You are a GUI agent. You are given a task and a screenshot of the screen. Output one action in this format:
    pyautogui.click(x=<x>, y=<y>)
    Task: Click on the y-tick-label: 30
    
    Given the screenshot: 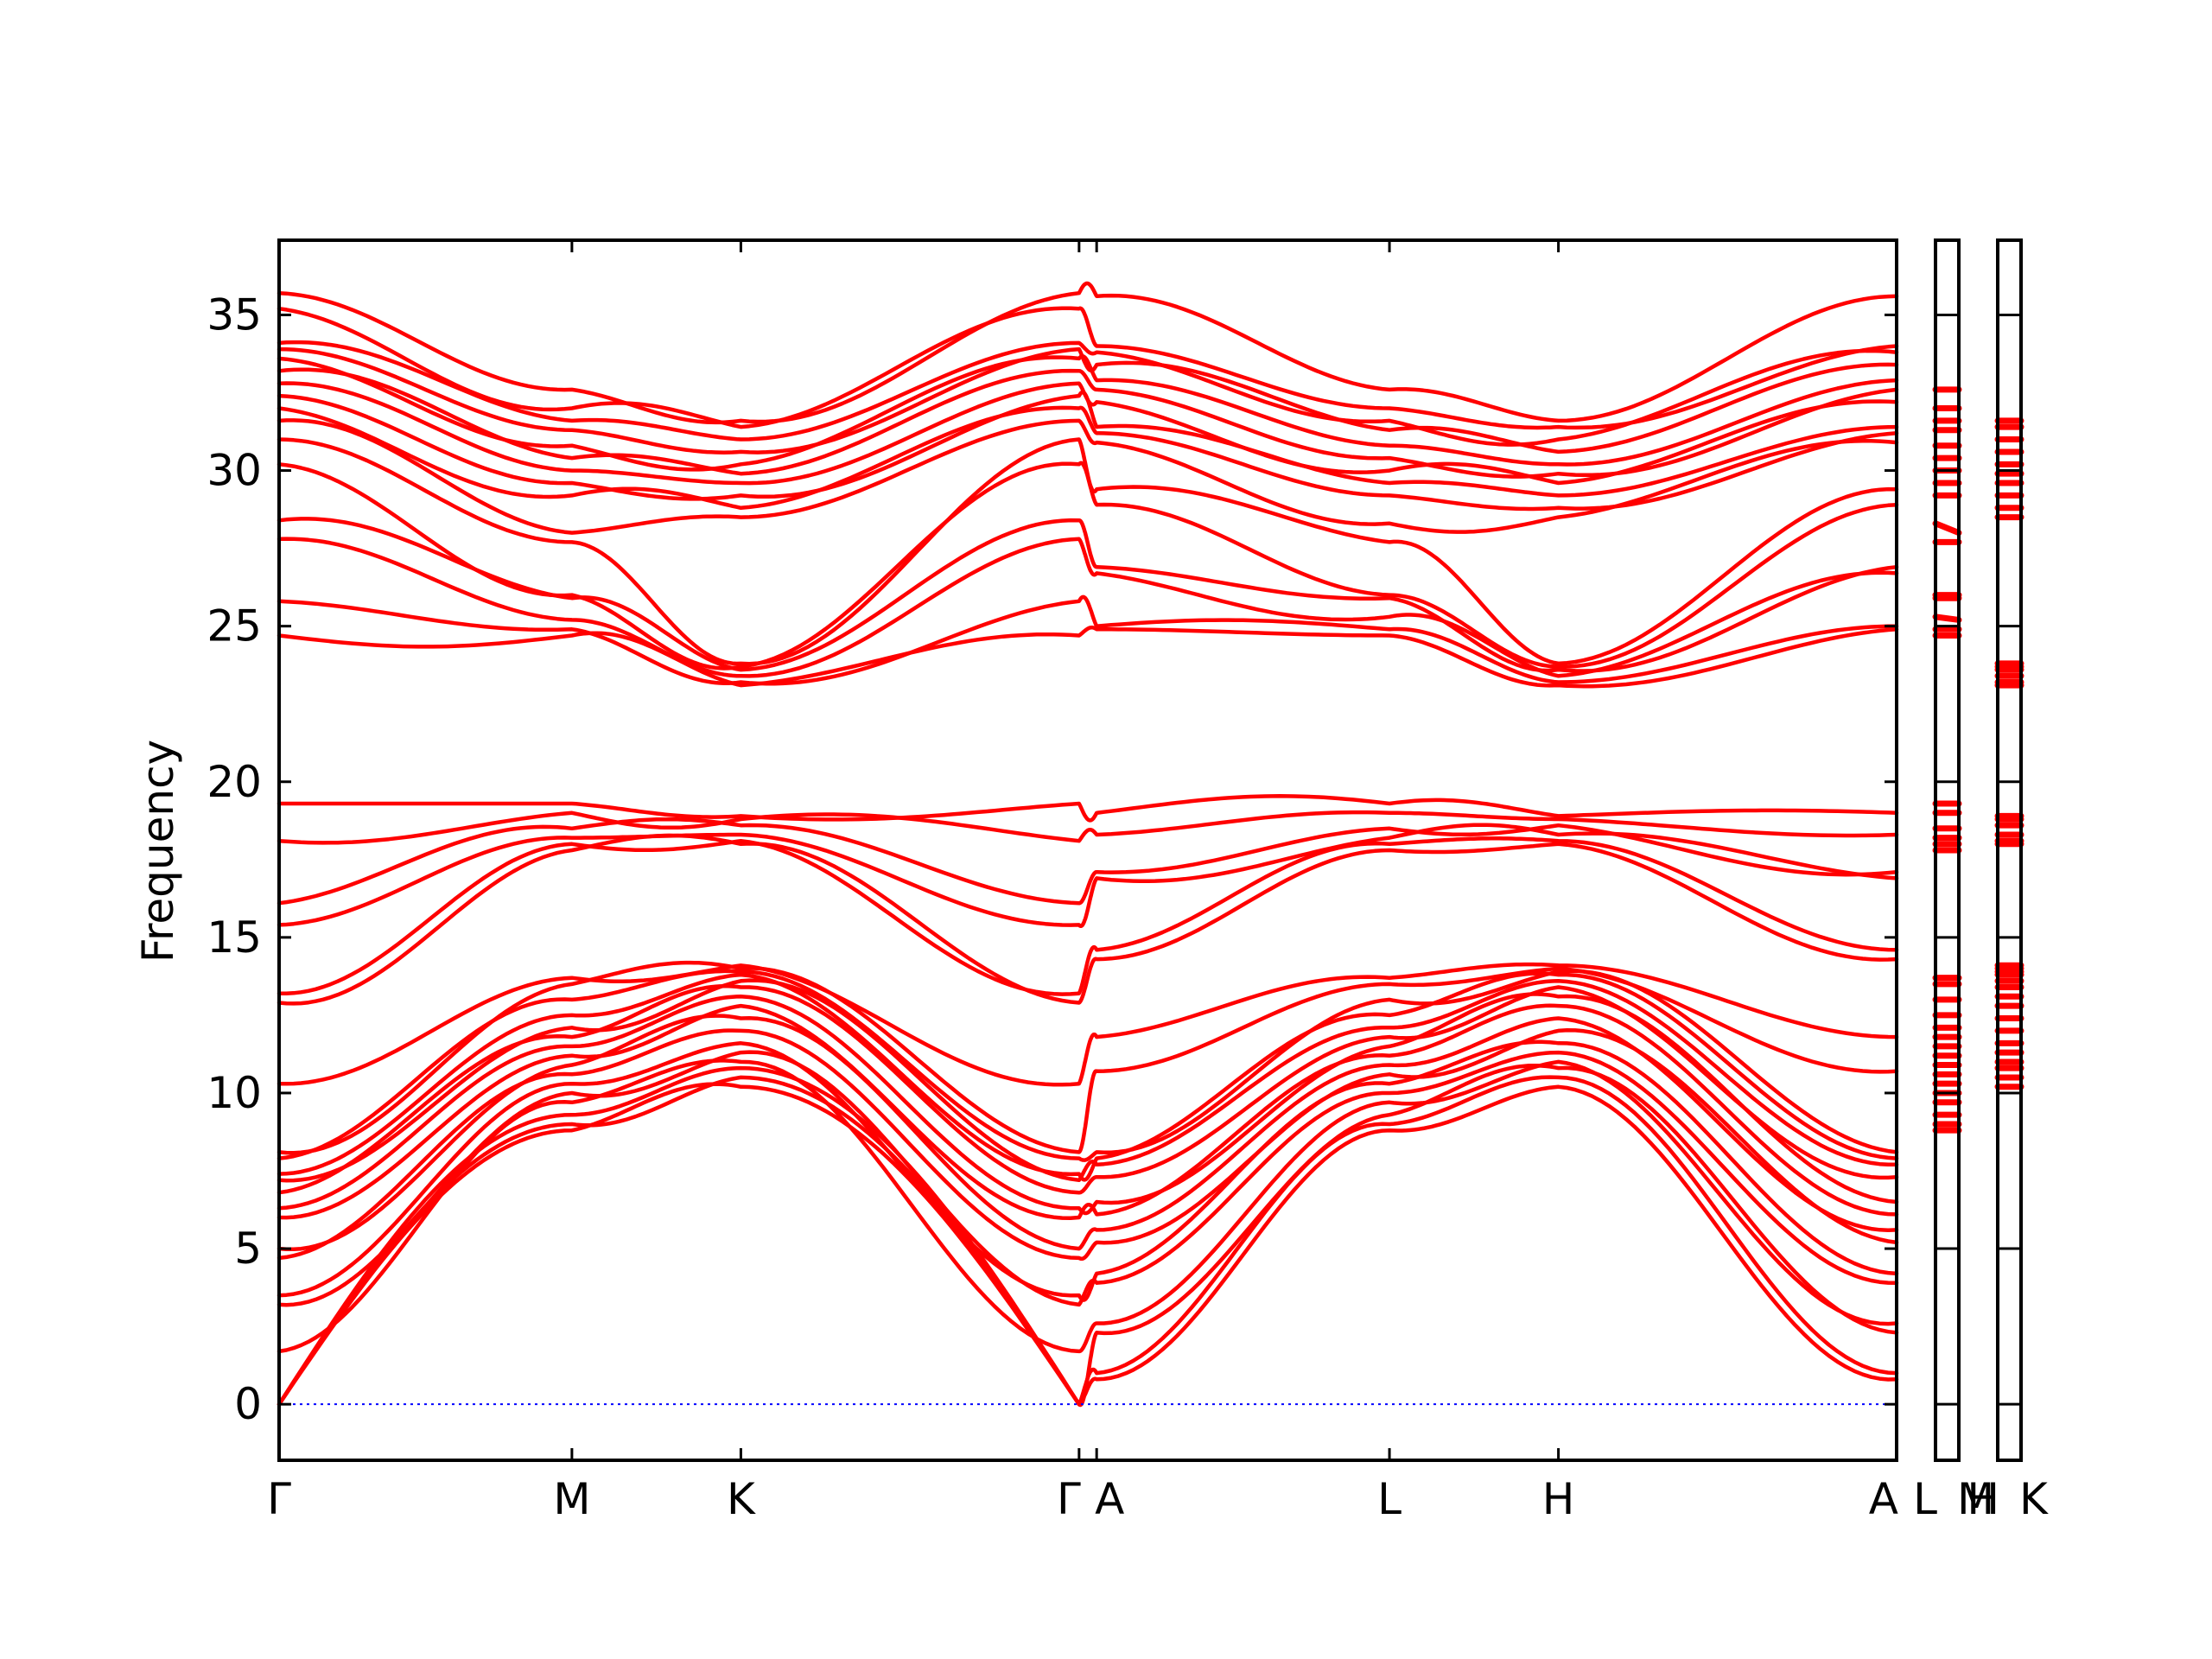 What is the action you would take?
    pyautogui.click(x=234, y=471)
    